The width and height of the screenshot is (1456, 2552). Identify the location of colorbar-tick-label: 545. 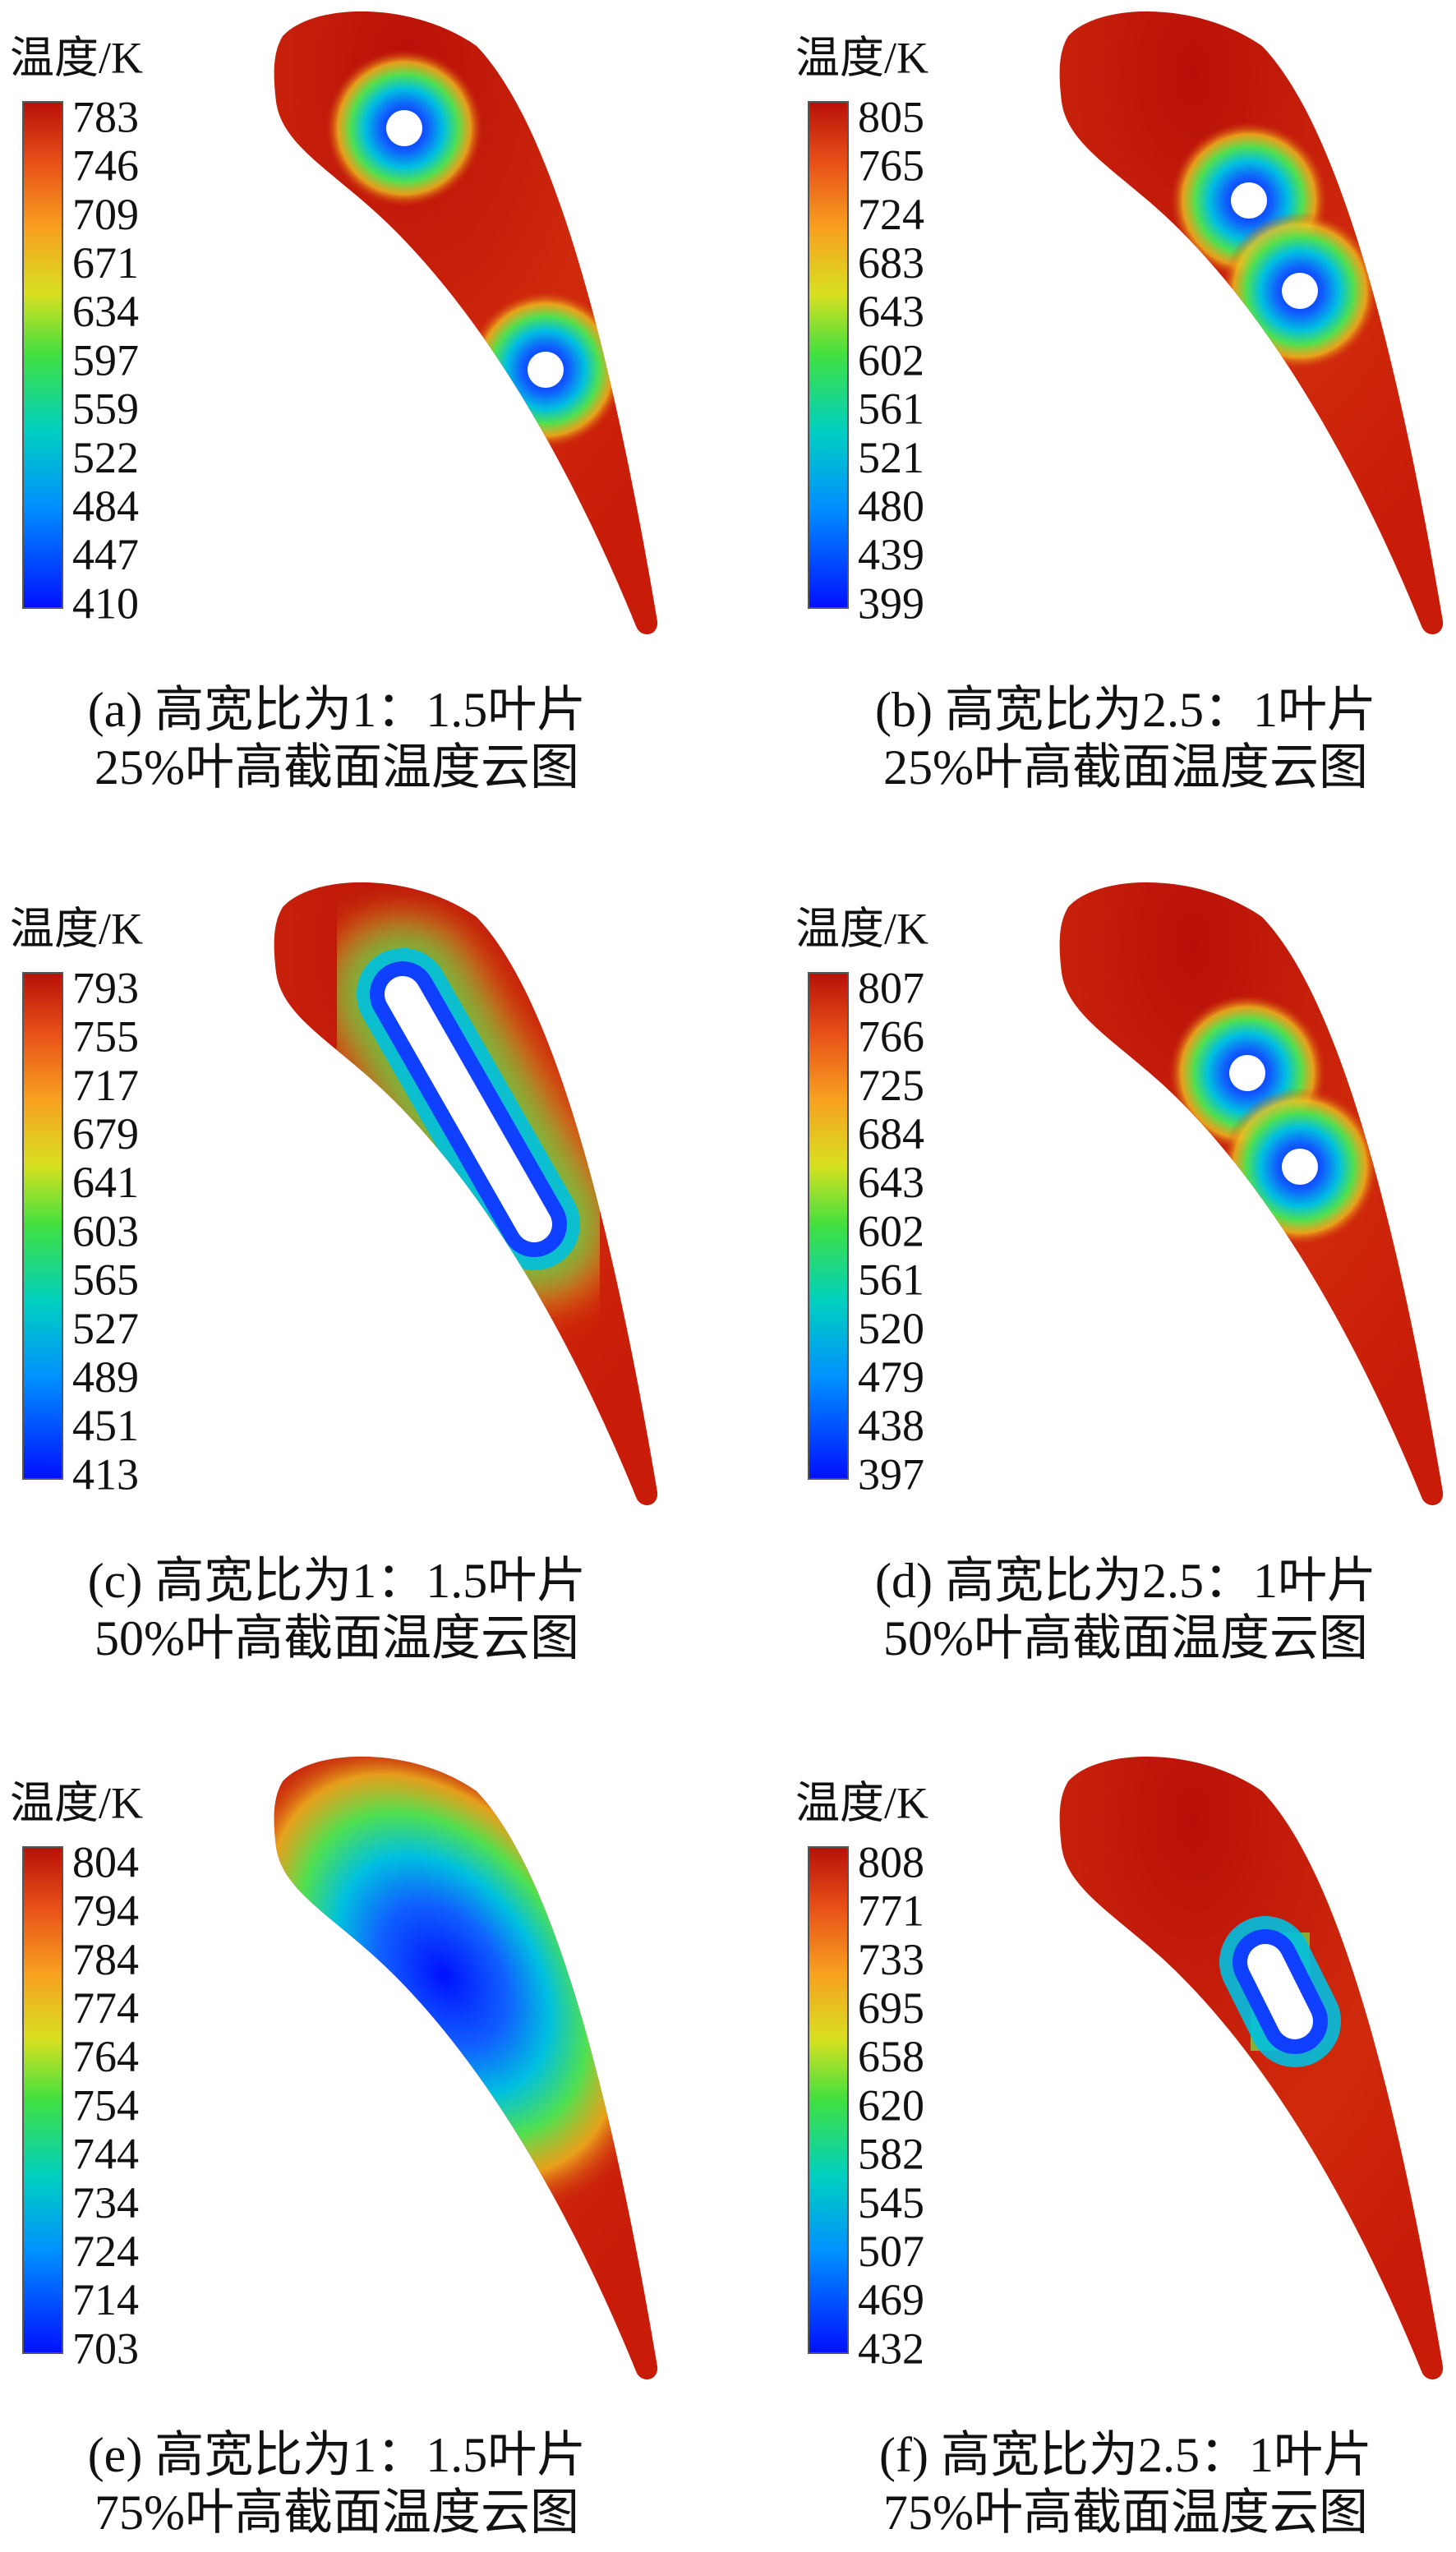
(891, 2202).